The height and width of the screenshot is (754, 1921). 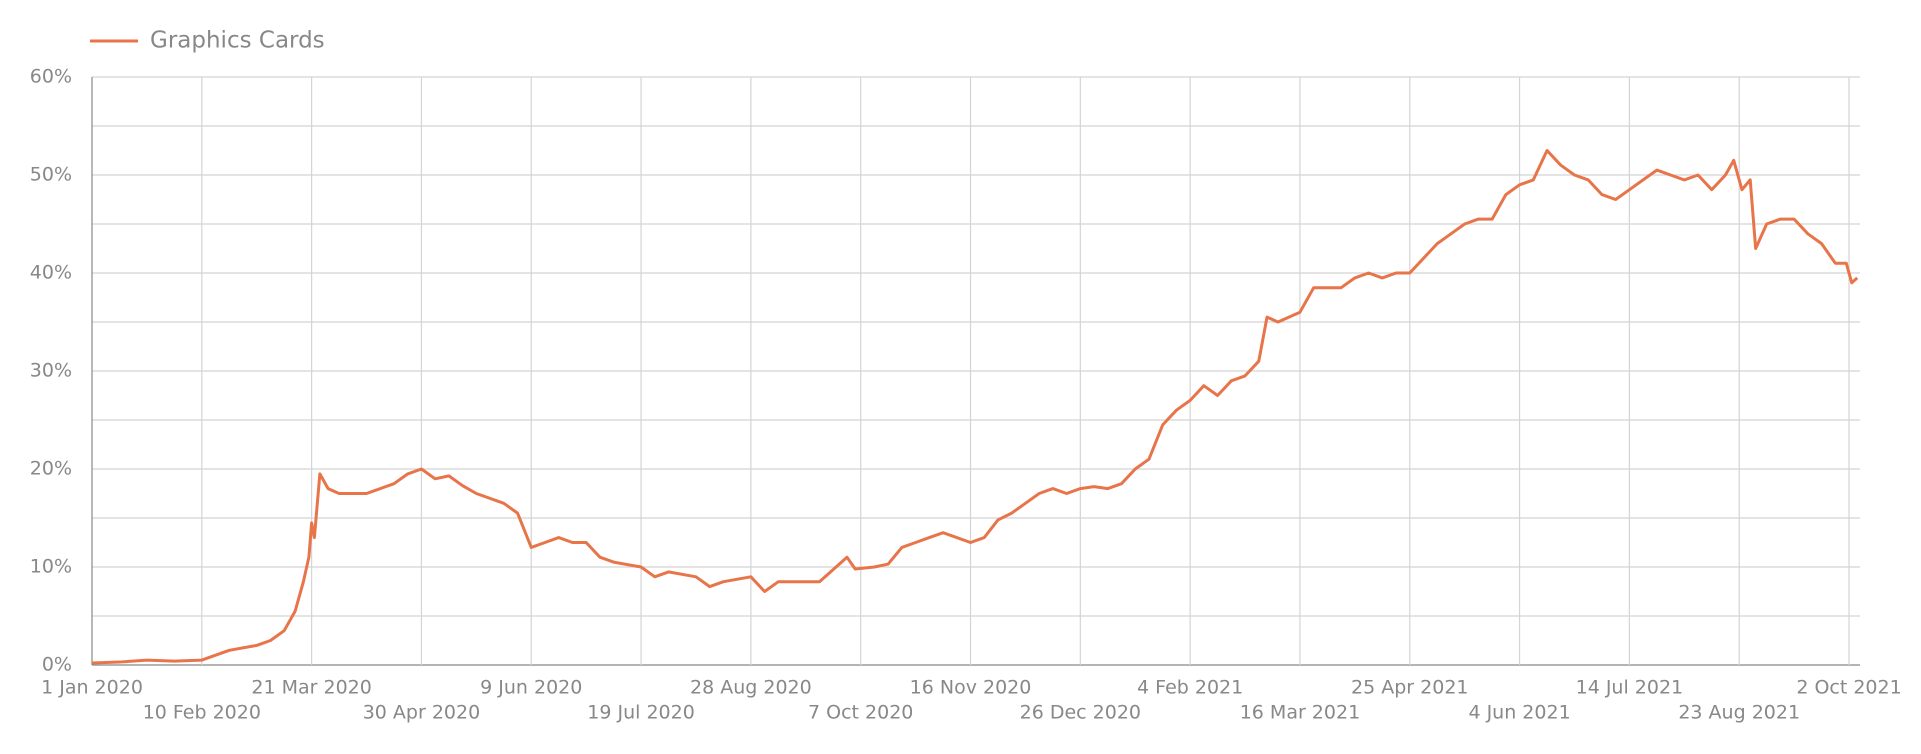 I want to click on x-tick-label: 25 Apr 2021, so click(x=1409, y=688).